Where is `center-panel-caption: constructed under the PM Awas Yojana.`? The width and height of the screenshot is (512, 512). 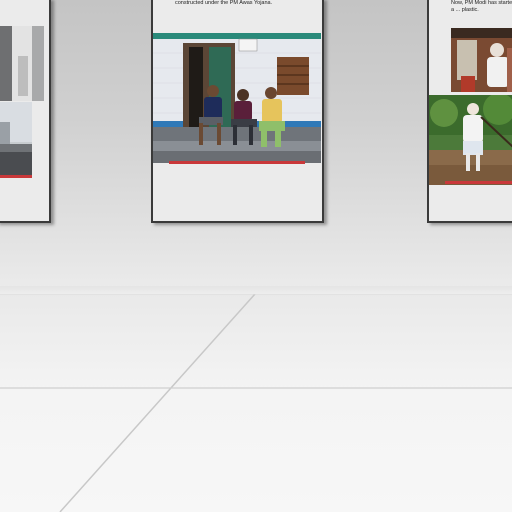
center-panel-caption: constructed under the PM Awas Yojana. is located at coordinates (224, 3).